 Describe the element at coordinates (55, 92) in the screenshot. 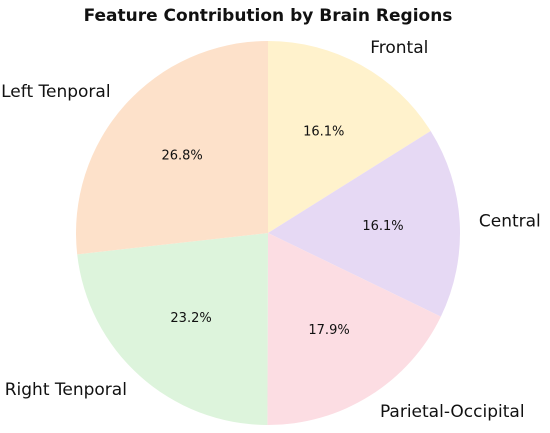

I see `slice-label: Left Tenporal` at that location.